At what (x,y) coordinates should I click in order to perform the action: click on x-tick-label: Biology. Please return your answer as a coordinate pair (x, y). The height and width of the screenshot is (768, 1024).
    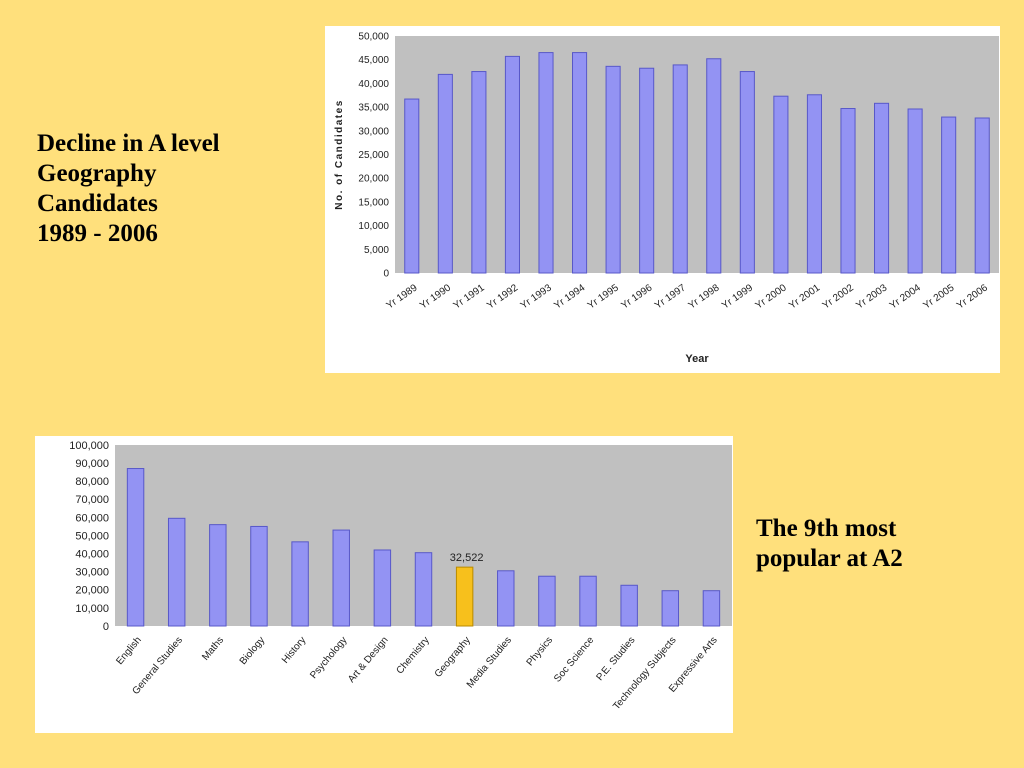
    Looking at the image, I should click on (253, 651).